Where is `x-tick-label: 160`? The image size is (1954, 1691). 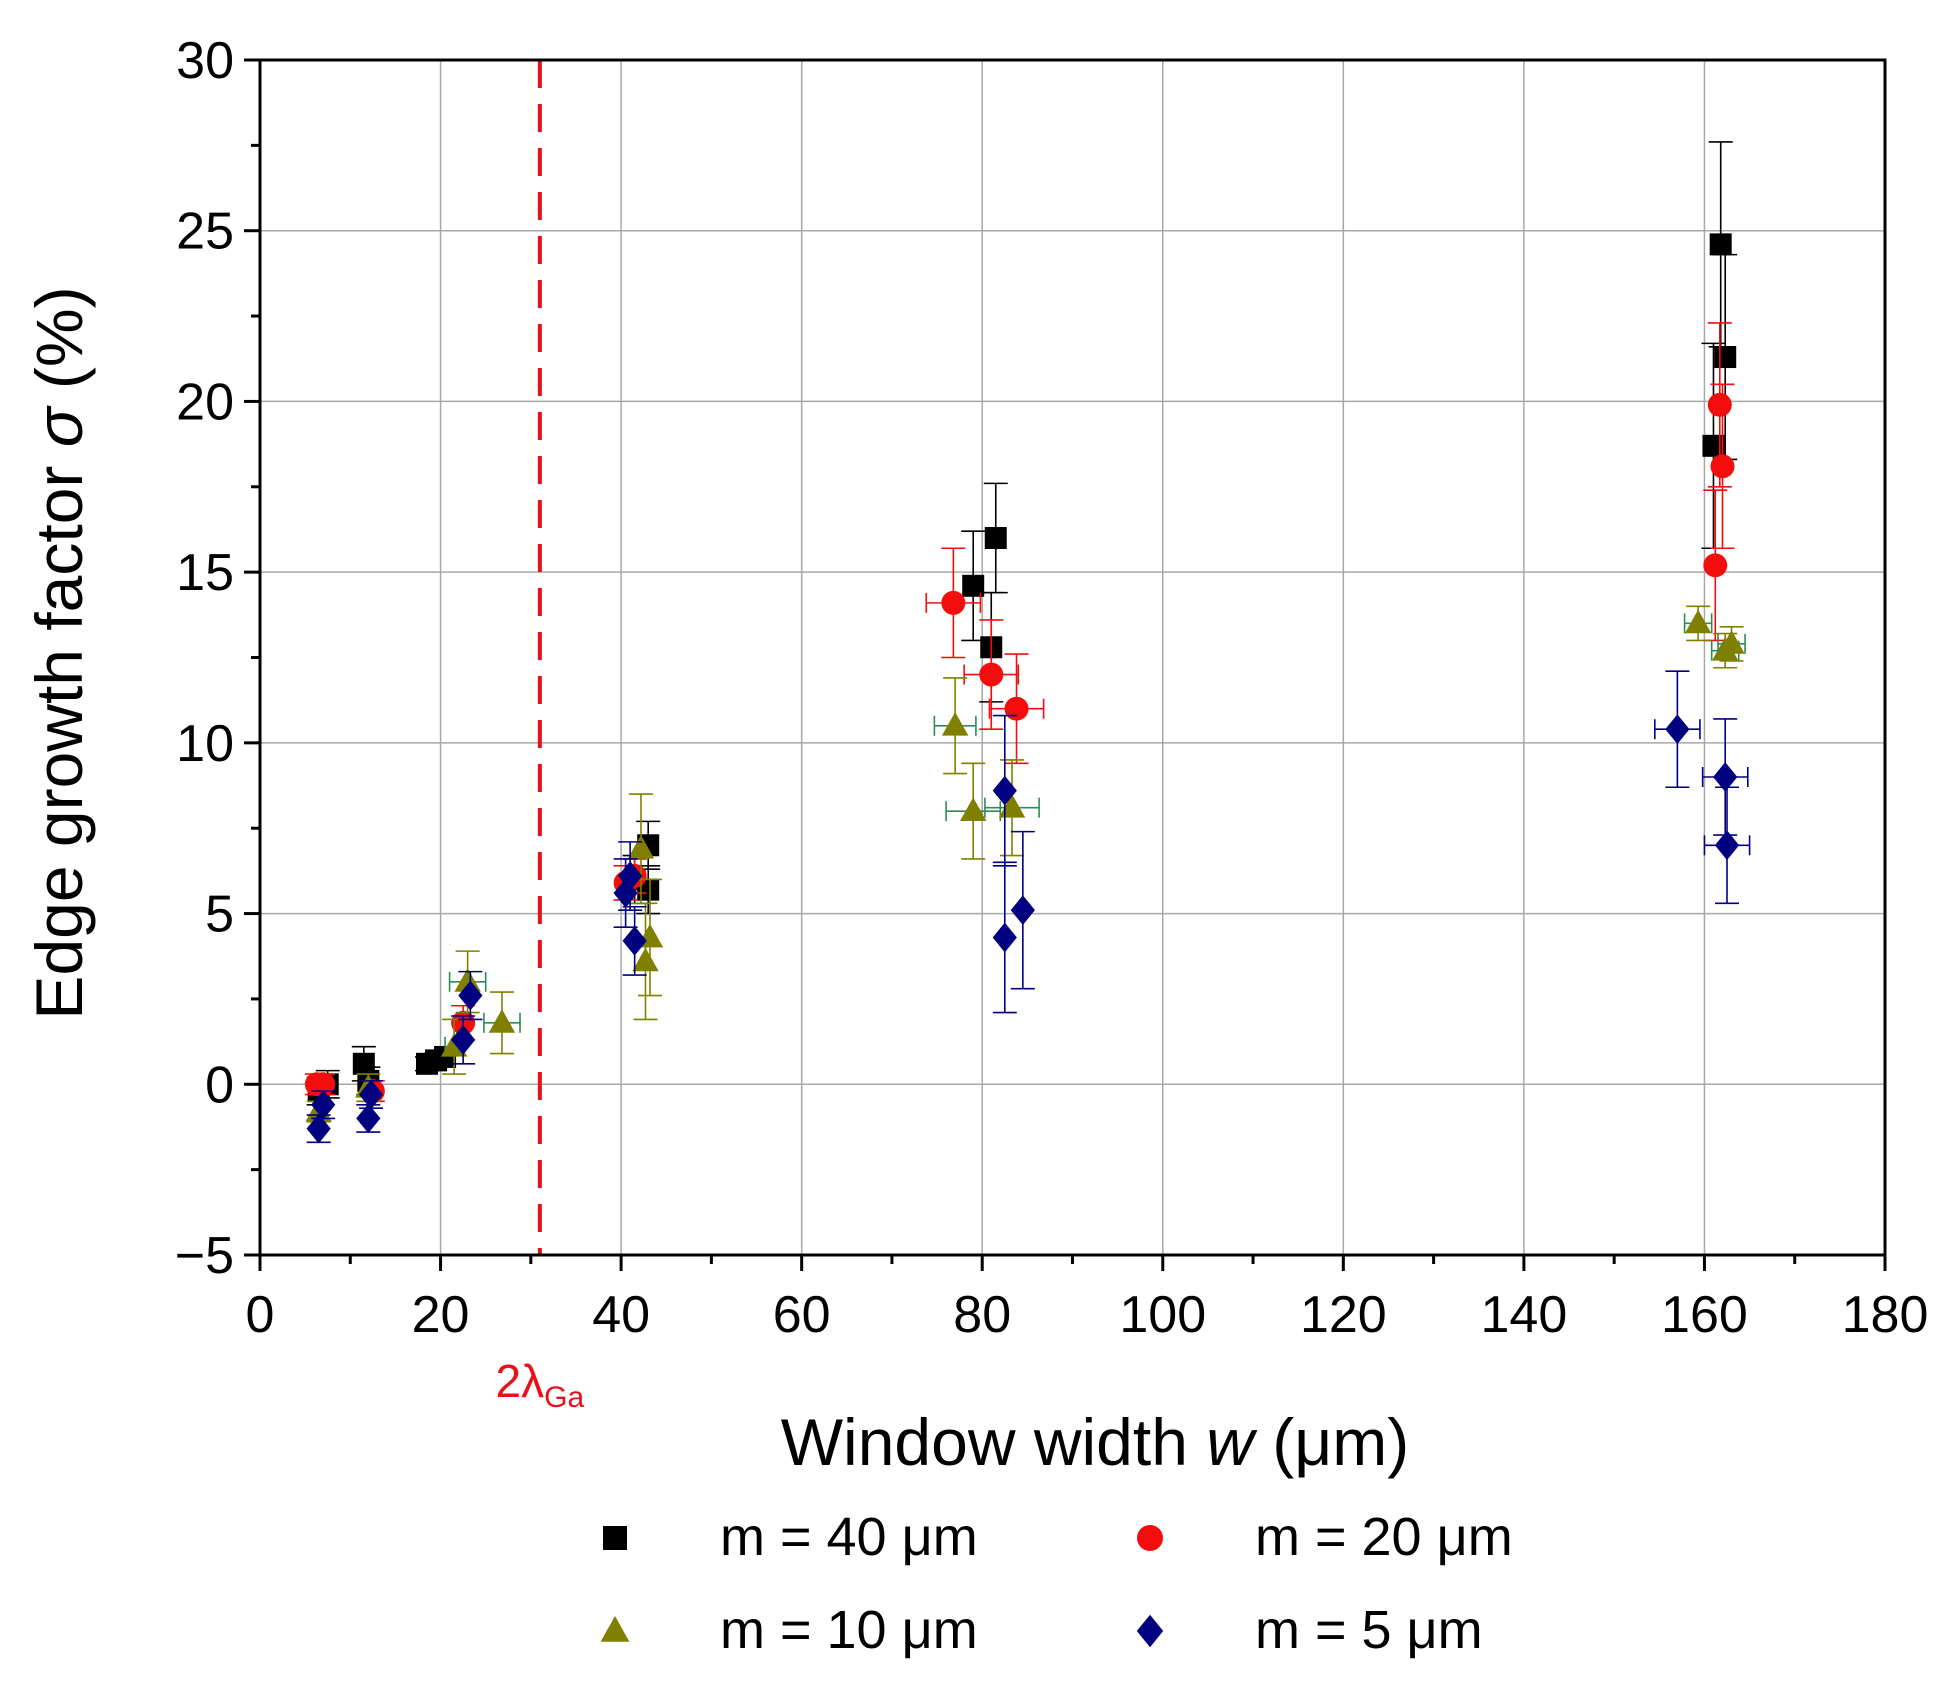
x-tick-label: 160 is located at coordinates (1704, 1315).